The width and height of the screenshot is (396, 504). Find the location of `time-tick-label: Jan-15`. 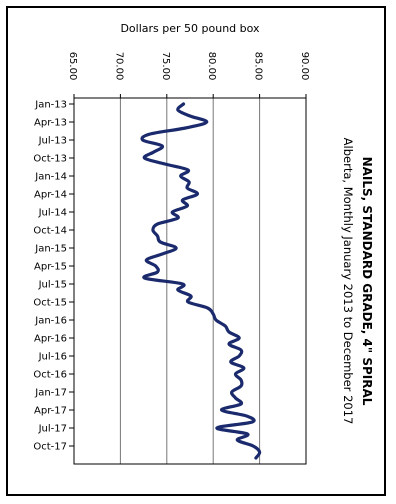

time-tick-label: Jan-15 is located at coordinates (50, 249).